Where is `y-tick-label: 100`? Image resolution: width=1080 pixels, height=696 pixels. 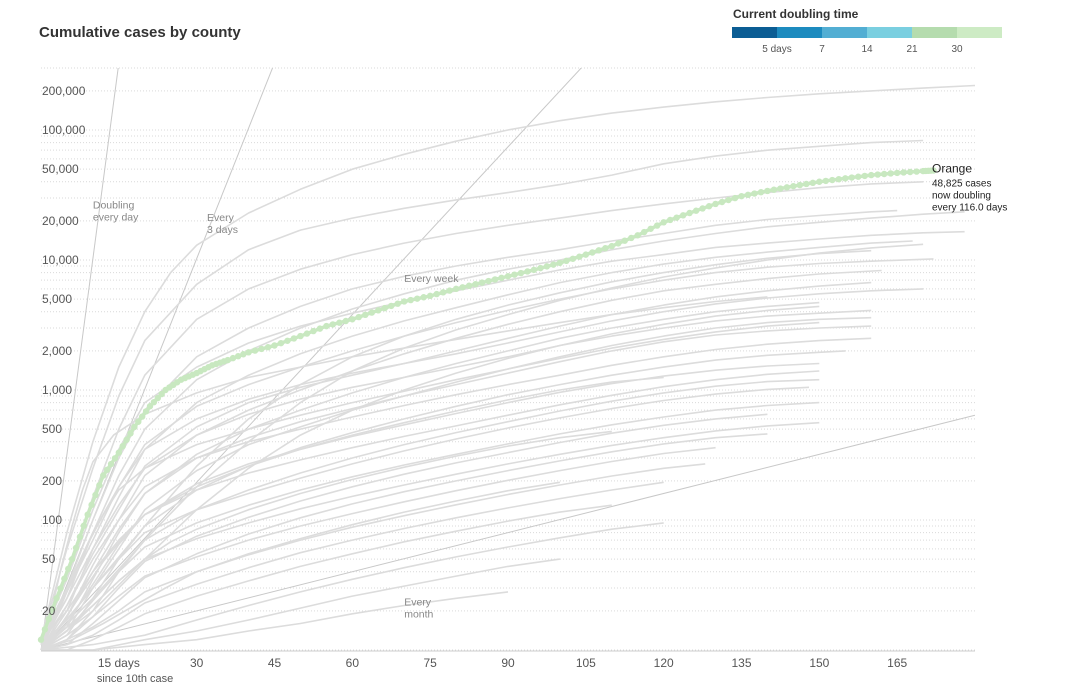 y-tick-label: 100 is located at coordinates (52, 520).